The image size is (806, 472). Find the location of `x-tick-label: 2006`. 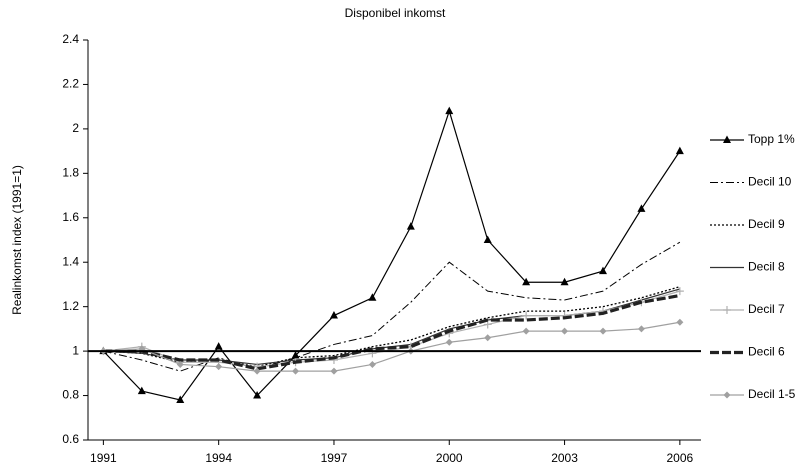

x-tick-label: 2006 is located at coordinates (680, 458).